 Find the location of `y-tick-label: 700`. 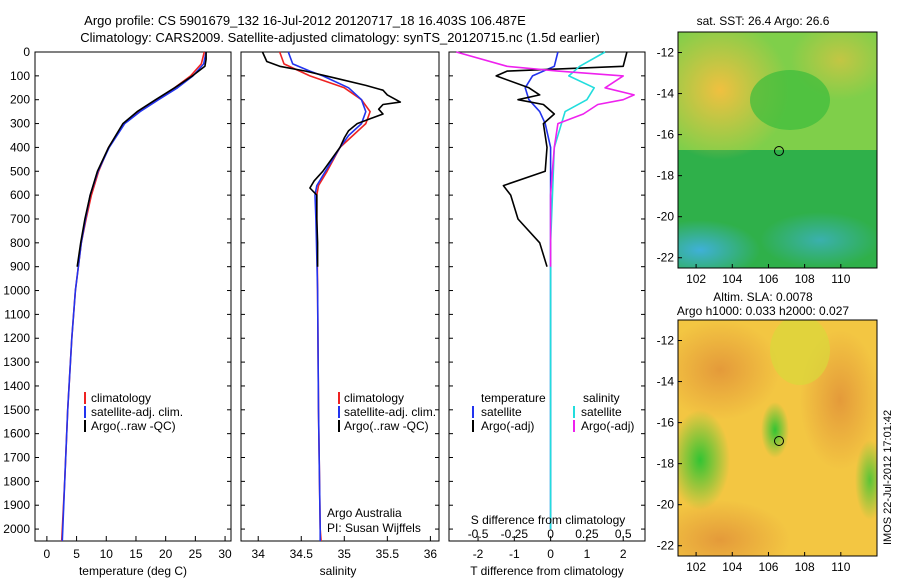

y-tick-label: 700 is located at coordinates (20, 219).